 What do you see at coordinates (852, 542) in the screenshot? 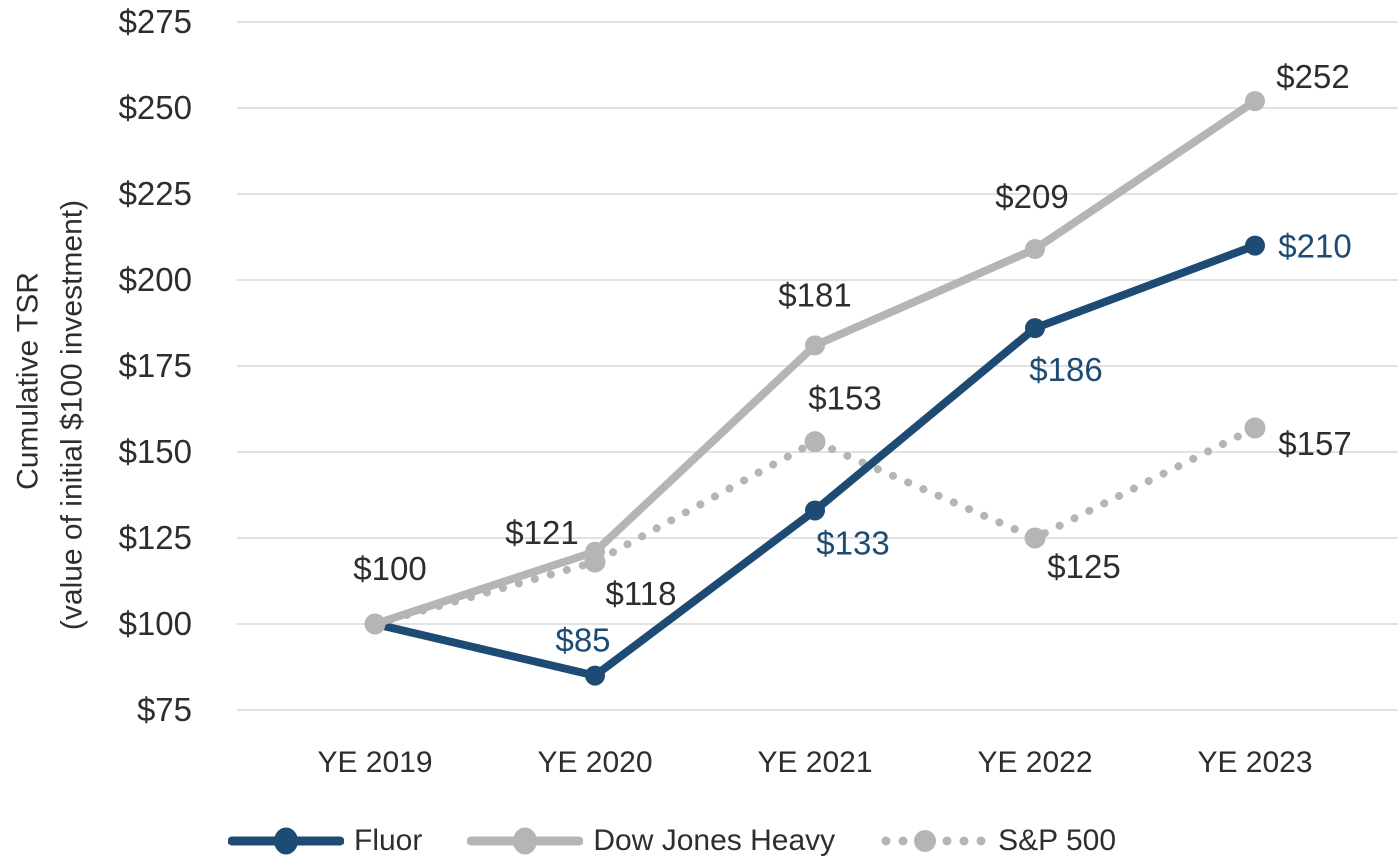
I see `data-label: $133` at bounding box center [852, 542].